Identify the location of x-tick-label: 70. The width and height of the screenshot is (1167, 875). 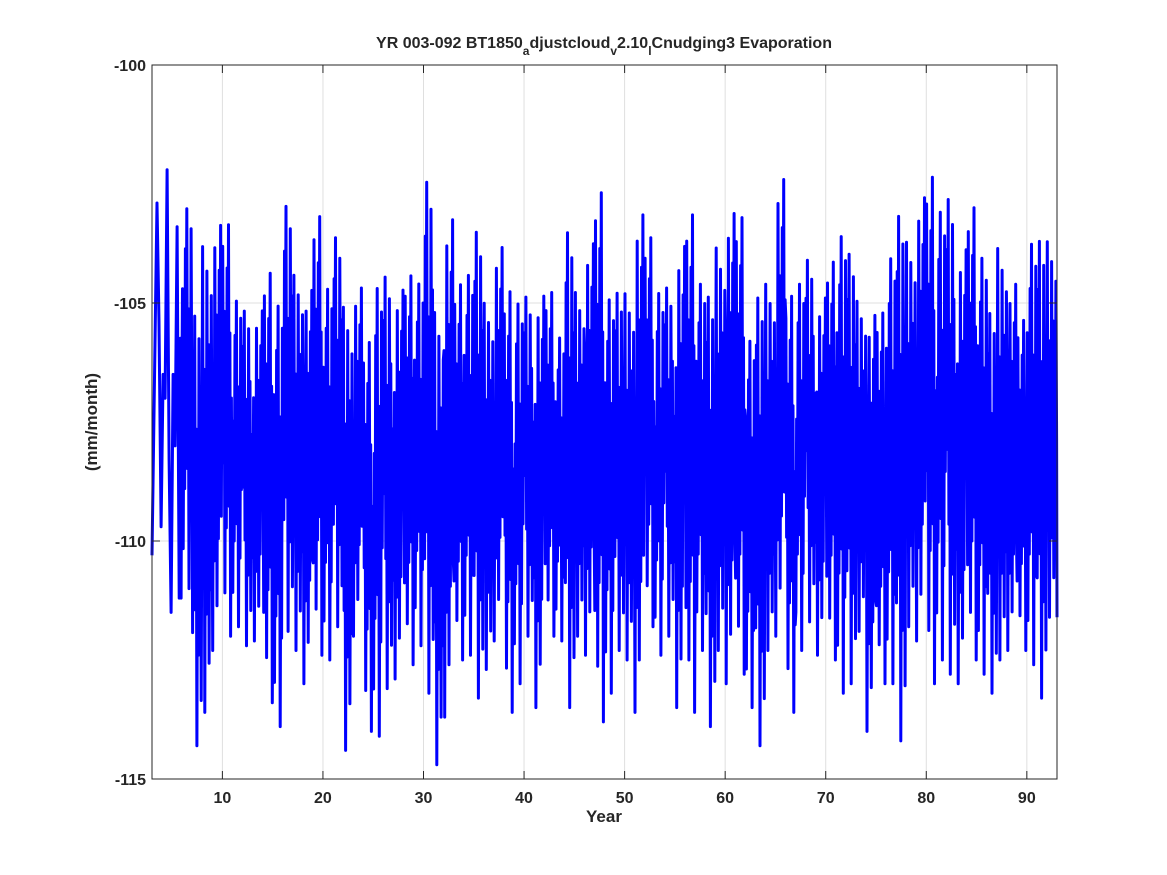
(826, 798).